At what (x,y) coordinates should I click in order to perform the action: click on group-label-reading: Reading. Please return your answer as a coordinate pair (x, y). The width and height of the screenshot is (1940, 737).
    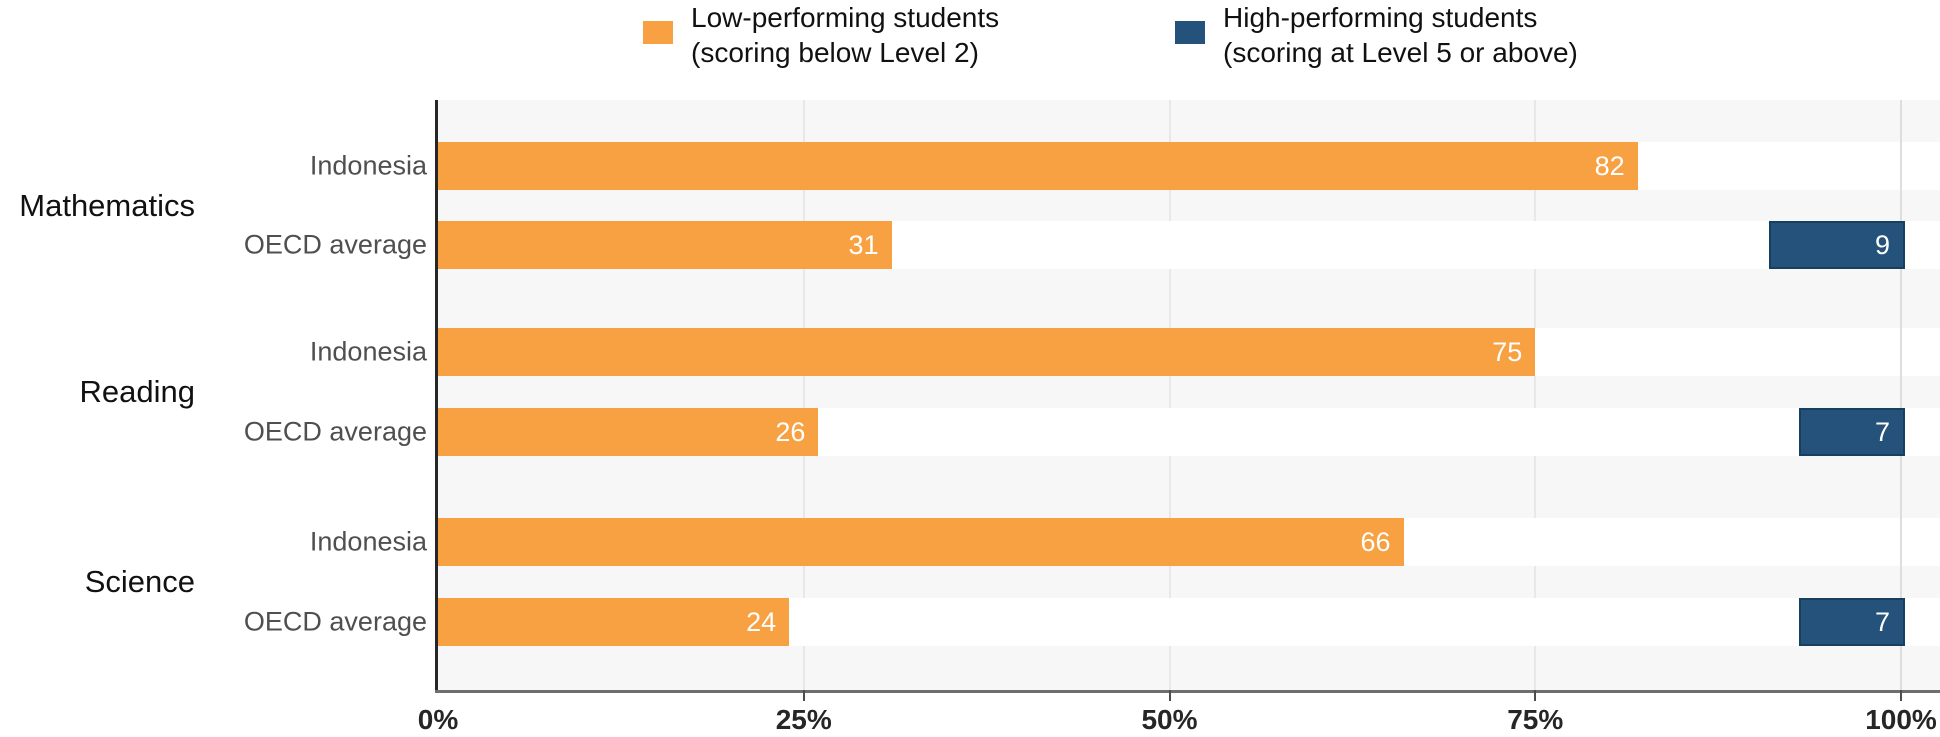
    Looking at the image, I should click on (137, 391).